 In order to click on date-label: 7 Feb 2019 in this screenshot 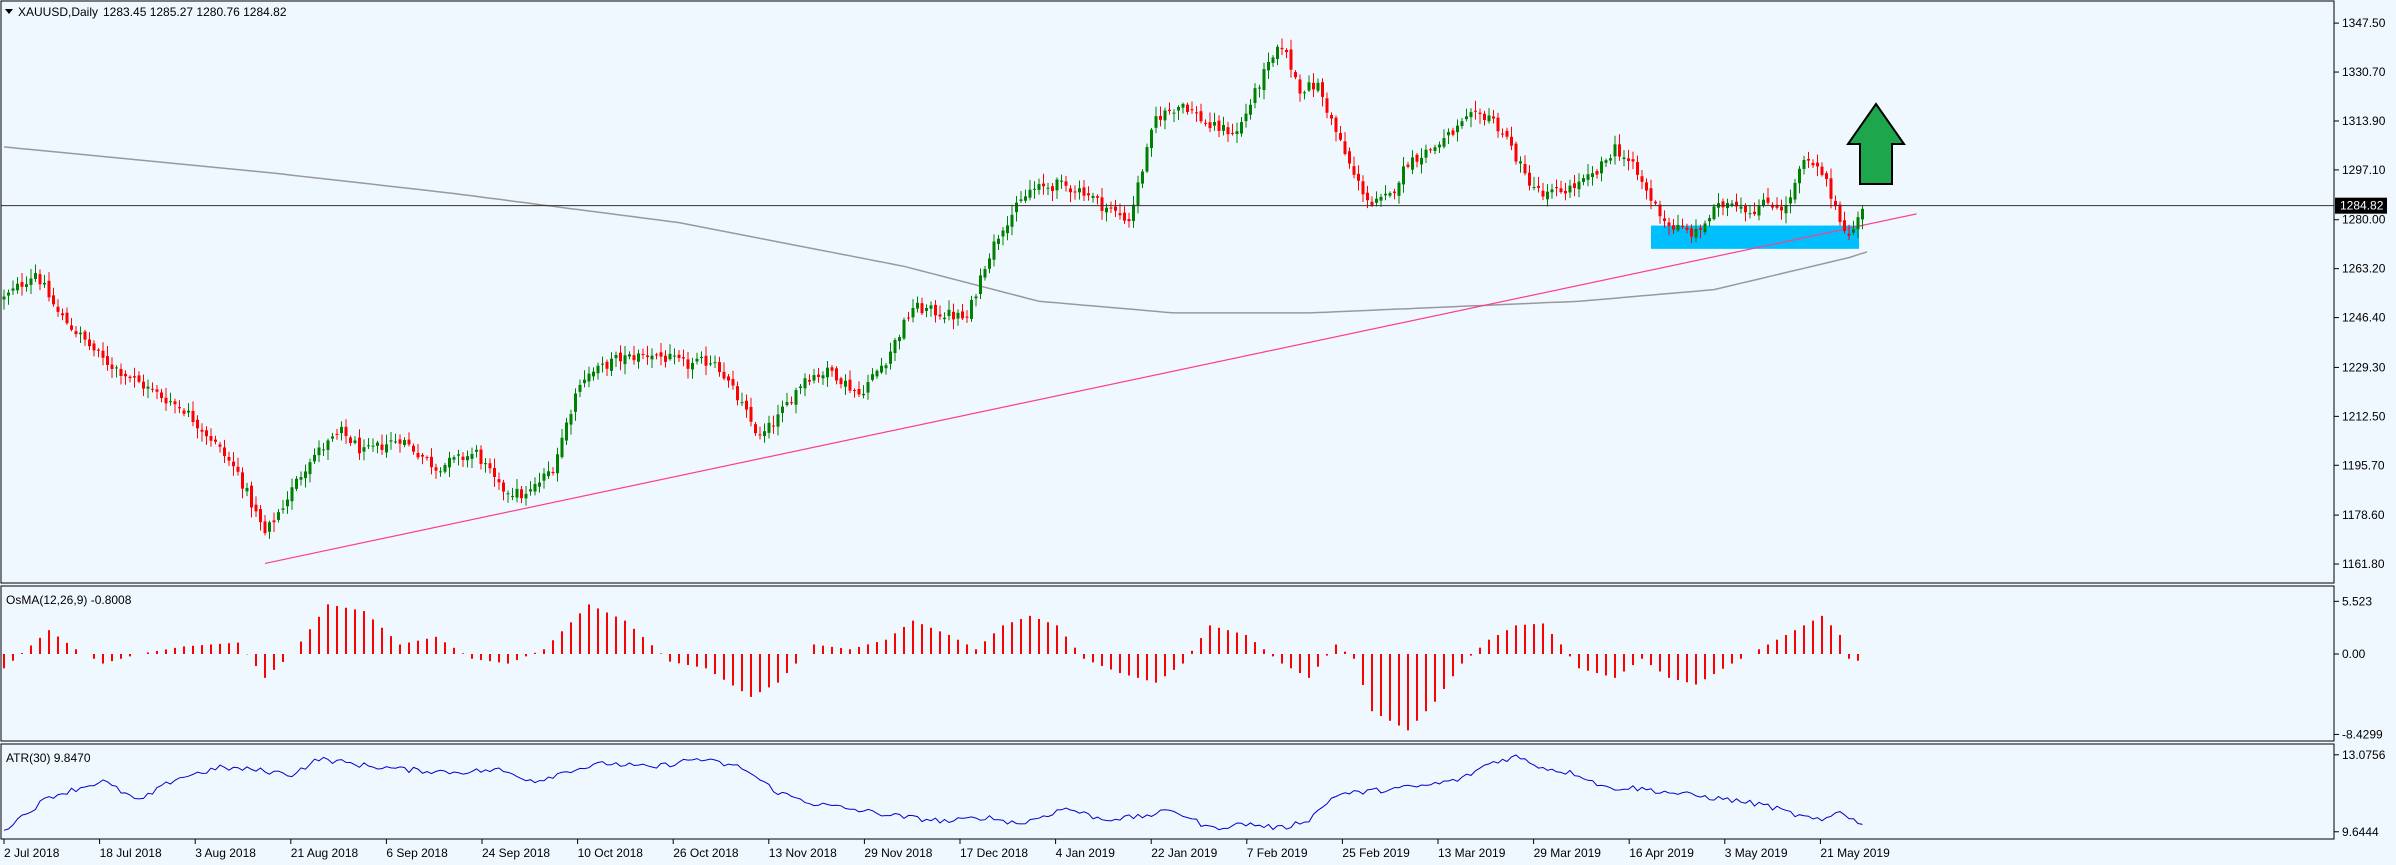, I will do `click(1277, 853)`.